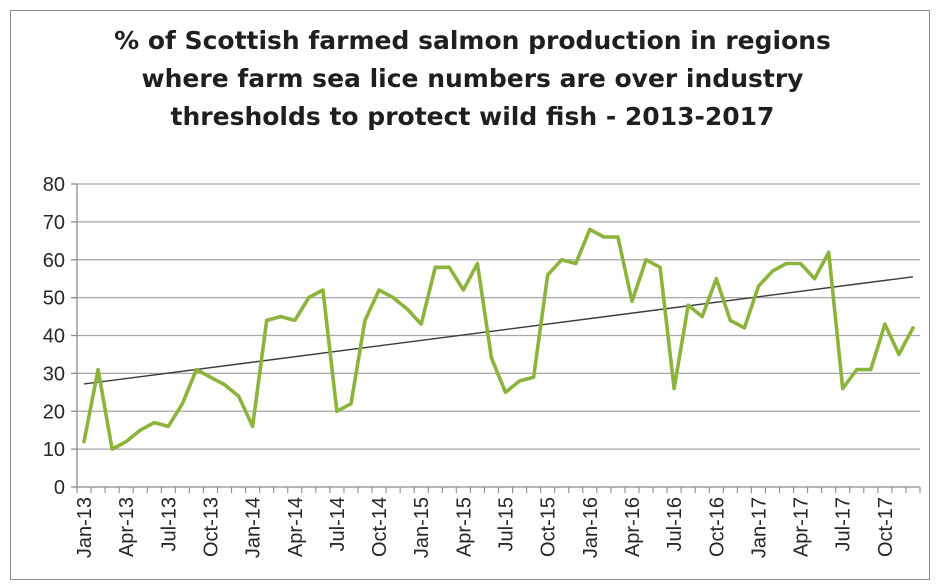 This screenshot has height=588, width=945. Describe the element at coordinates (211, 527) in the screenshot. I see `x-tick-label: Oct-13` at that location.